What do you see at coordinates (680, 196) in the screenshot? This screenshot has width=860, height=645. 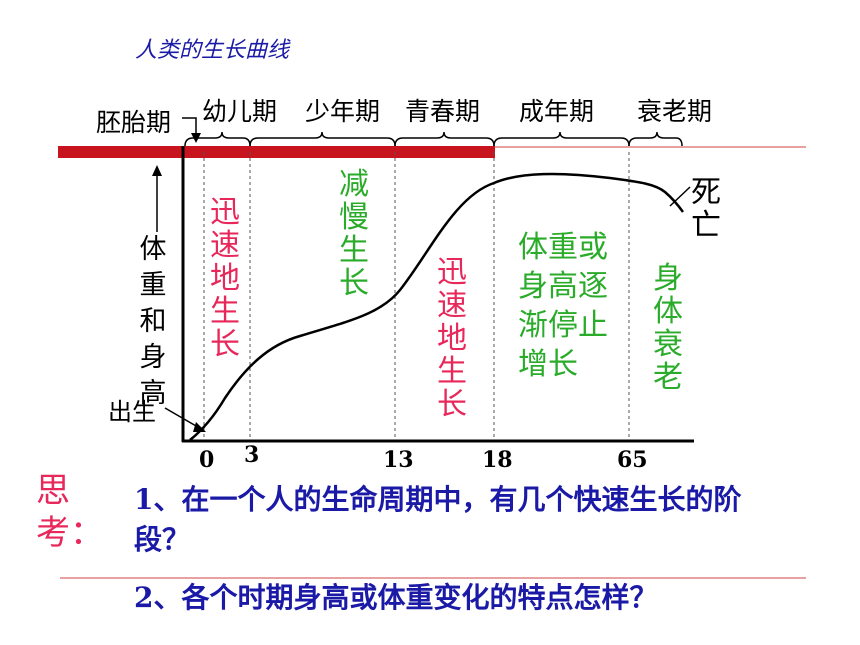 I see `death-pointer-line` at bounding box center [680, 196].